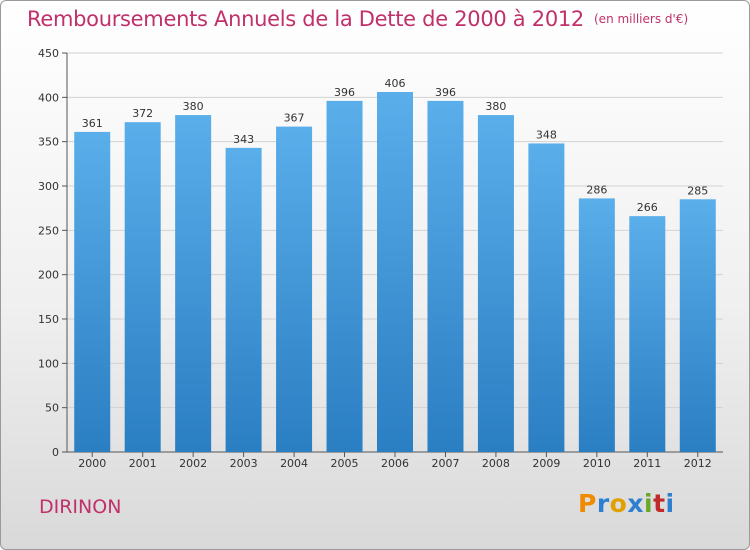 Image resolution: width=750 pixels, height=550 pixels. Describe the element at coordinates (618, 503) in the screenshot. I see `logo-letter: o` at that location.